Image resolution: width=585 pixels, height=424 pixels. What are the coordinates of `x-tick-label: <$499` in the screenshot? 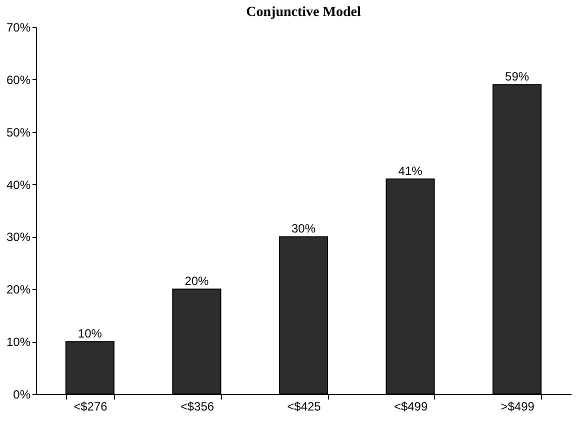 It's located at (411, 407).